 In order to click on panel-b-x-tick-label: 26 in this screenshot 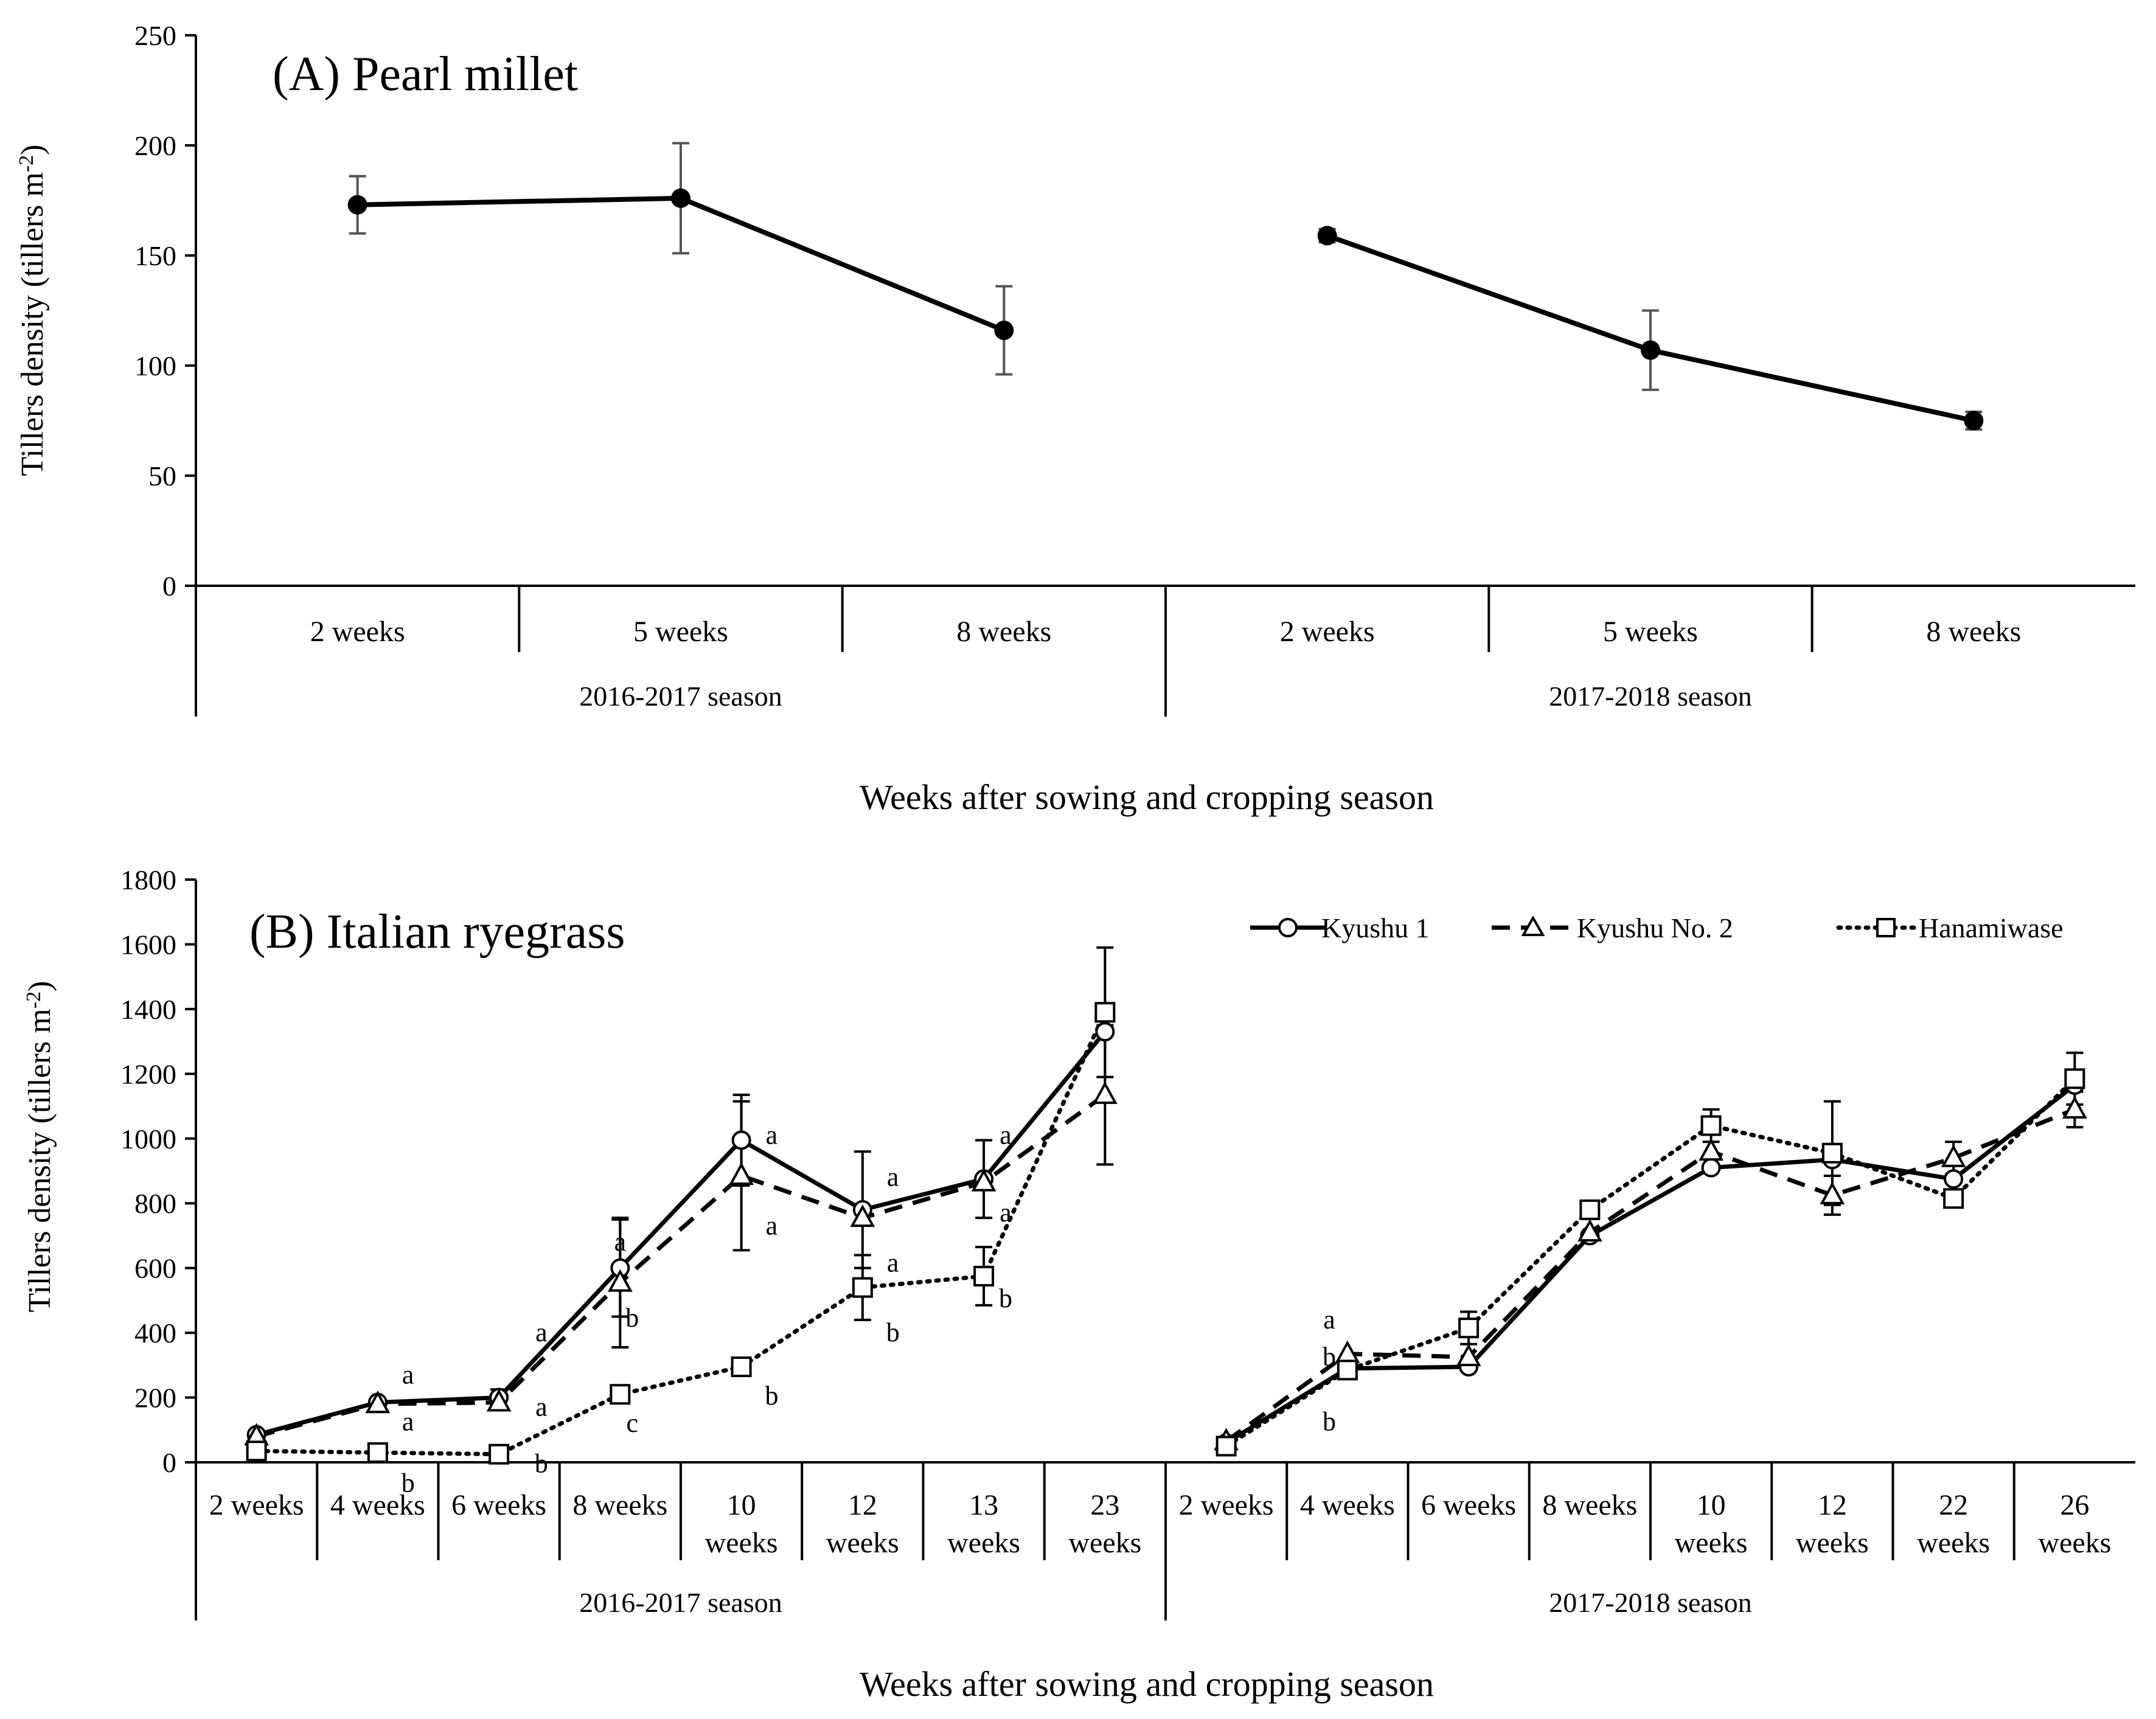, I will do `click(2074, 1505)`.